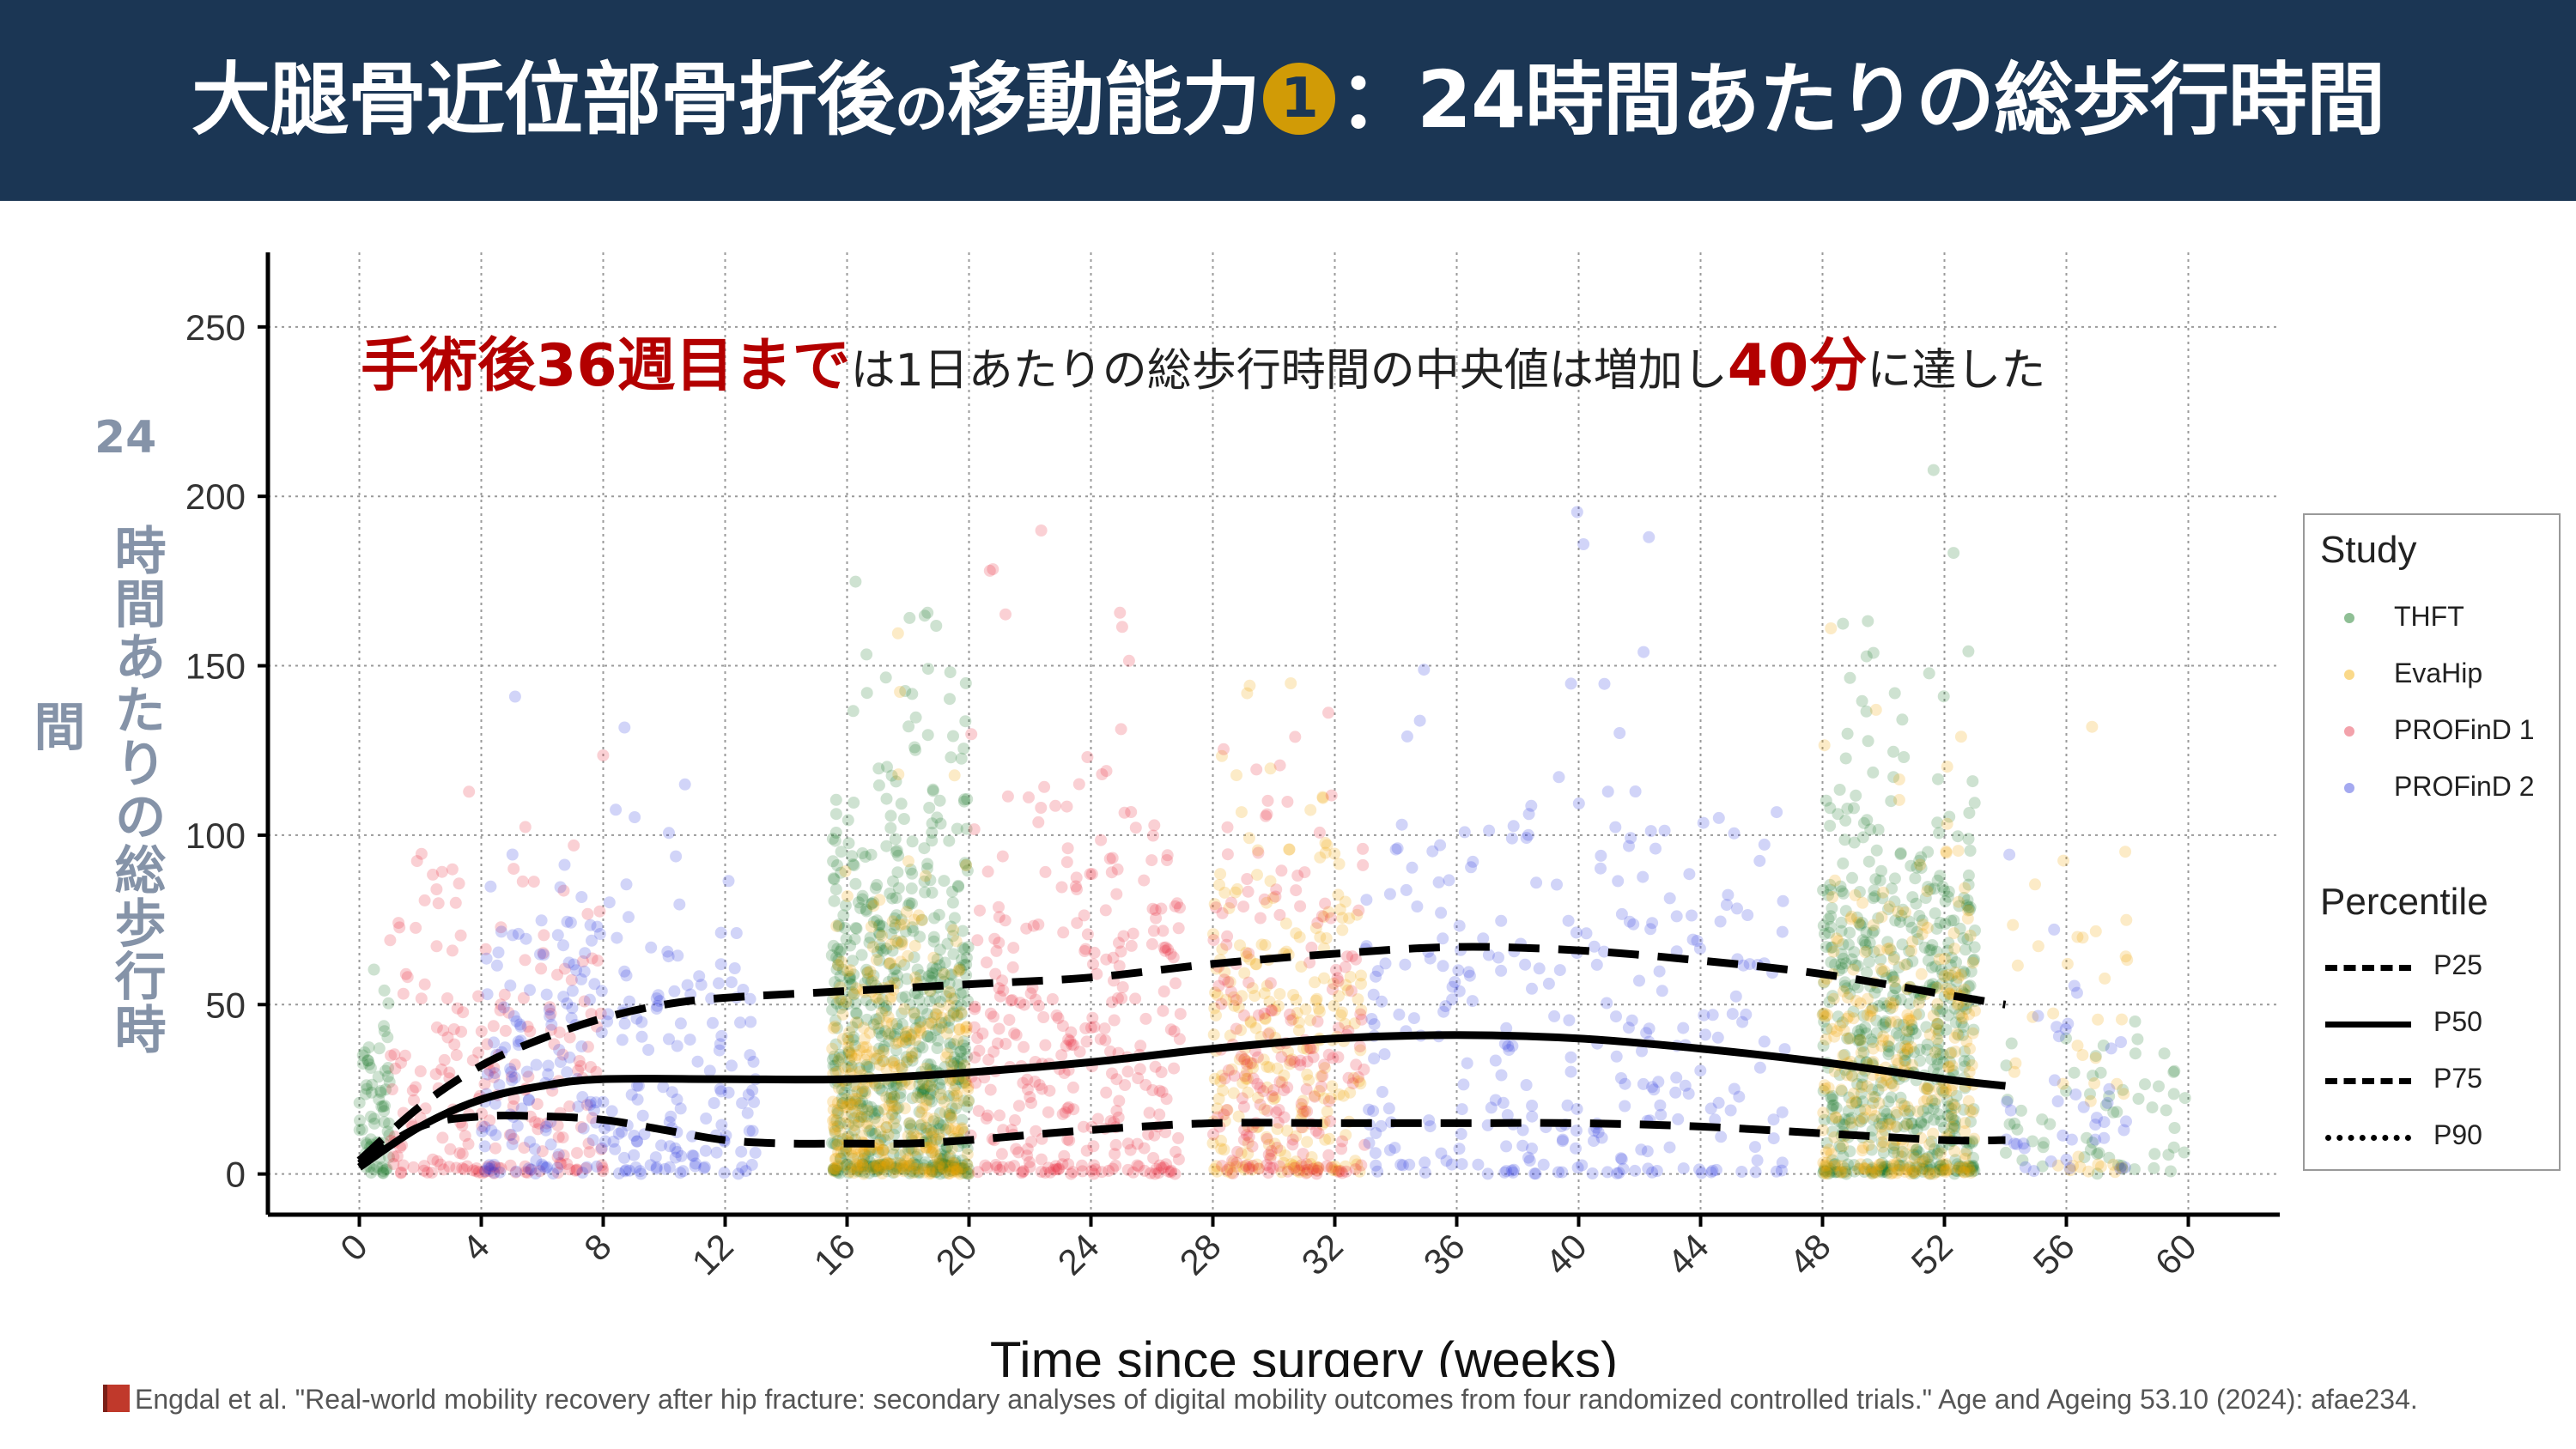  Describe the element at coordinates (2457, 1022) in the screenshot. I see `legend-item-p50: P50` at that location.